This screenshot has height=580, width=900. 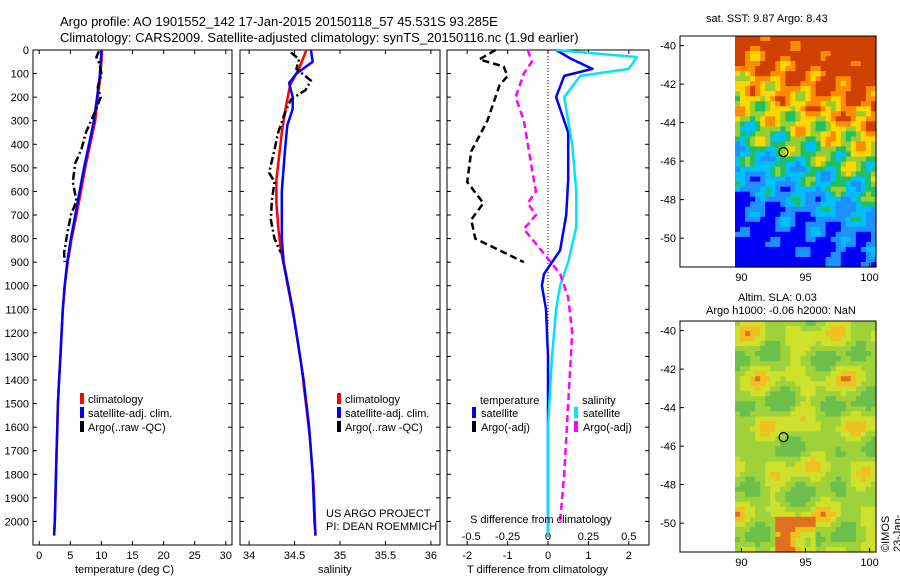 I want to click on x2-tick-label: -0.25, so click(x=507, y=537).